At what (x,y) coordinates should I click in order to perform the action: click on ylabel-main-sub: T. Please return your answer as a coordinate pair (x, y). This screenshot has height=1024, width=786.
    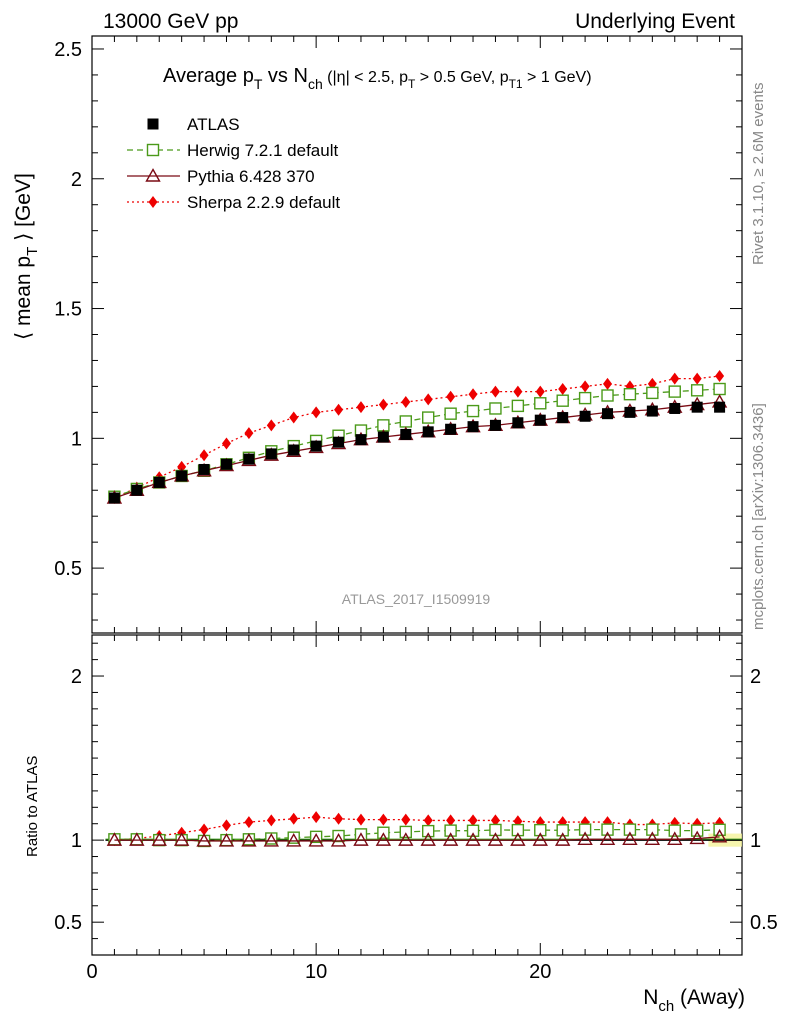
    Looking at the image, I should click on (32, 251).